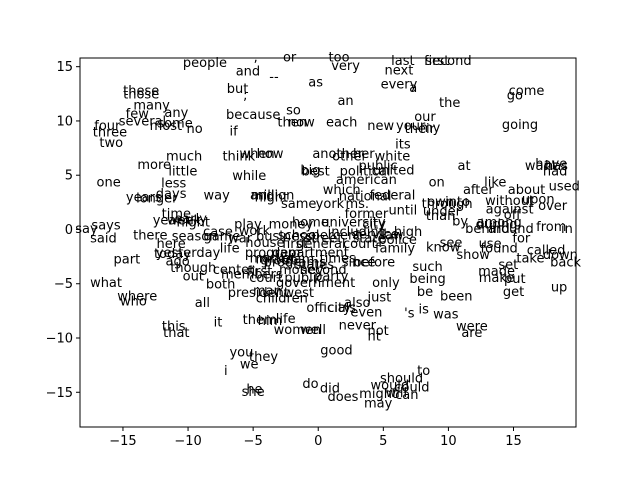 The width and height of the screenshot is (640, 480). Describe the element at coordinates (374, 263) in the screenshot. I see `word-label: before` at that location.